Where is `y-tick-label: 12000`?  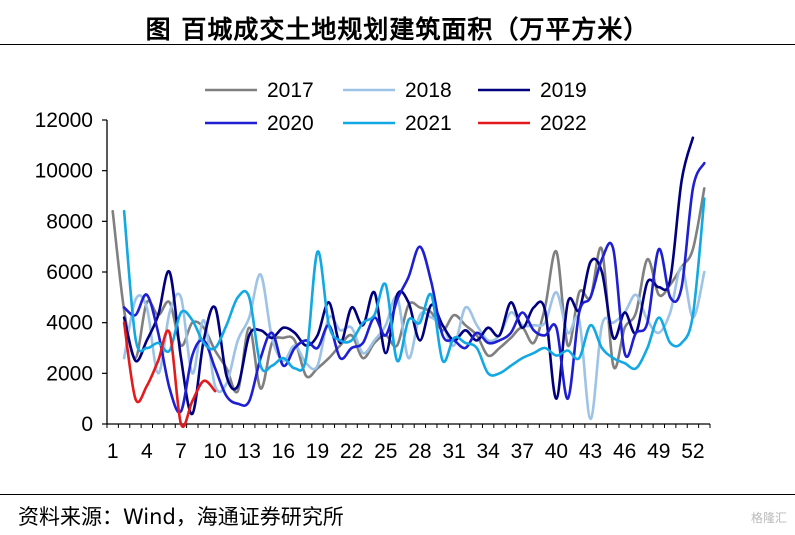 y-tick-label: 12000 is located at coordinates (64, 120).